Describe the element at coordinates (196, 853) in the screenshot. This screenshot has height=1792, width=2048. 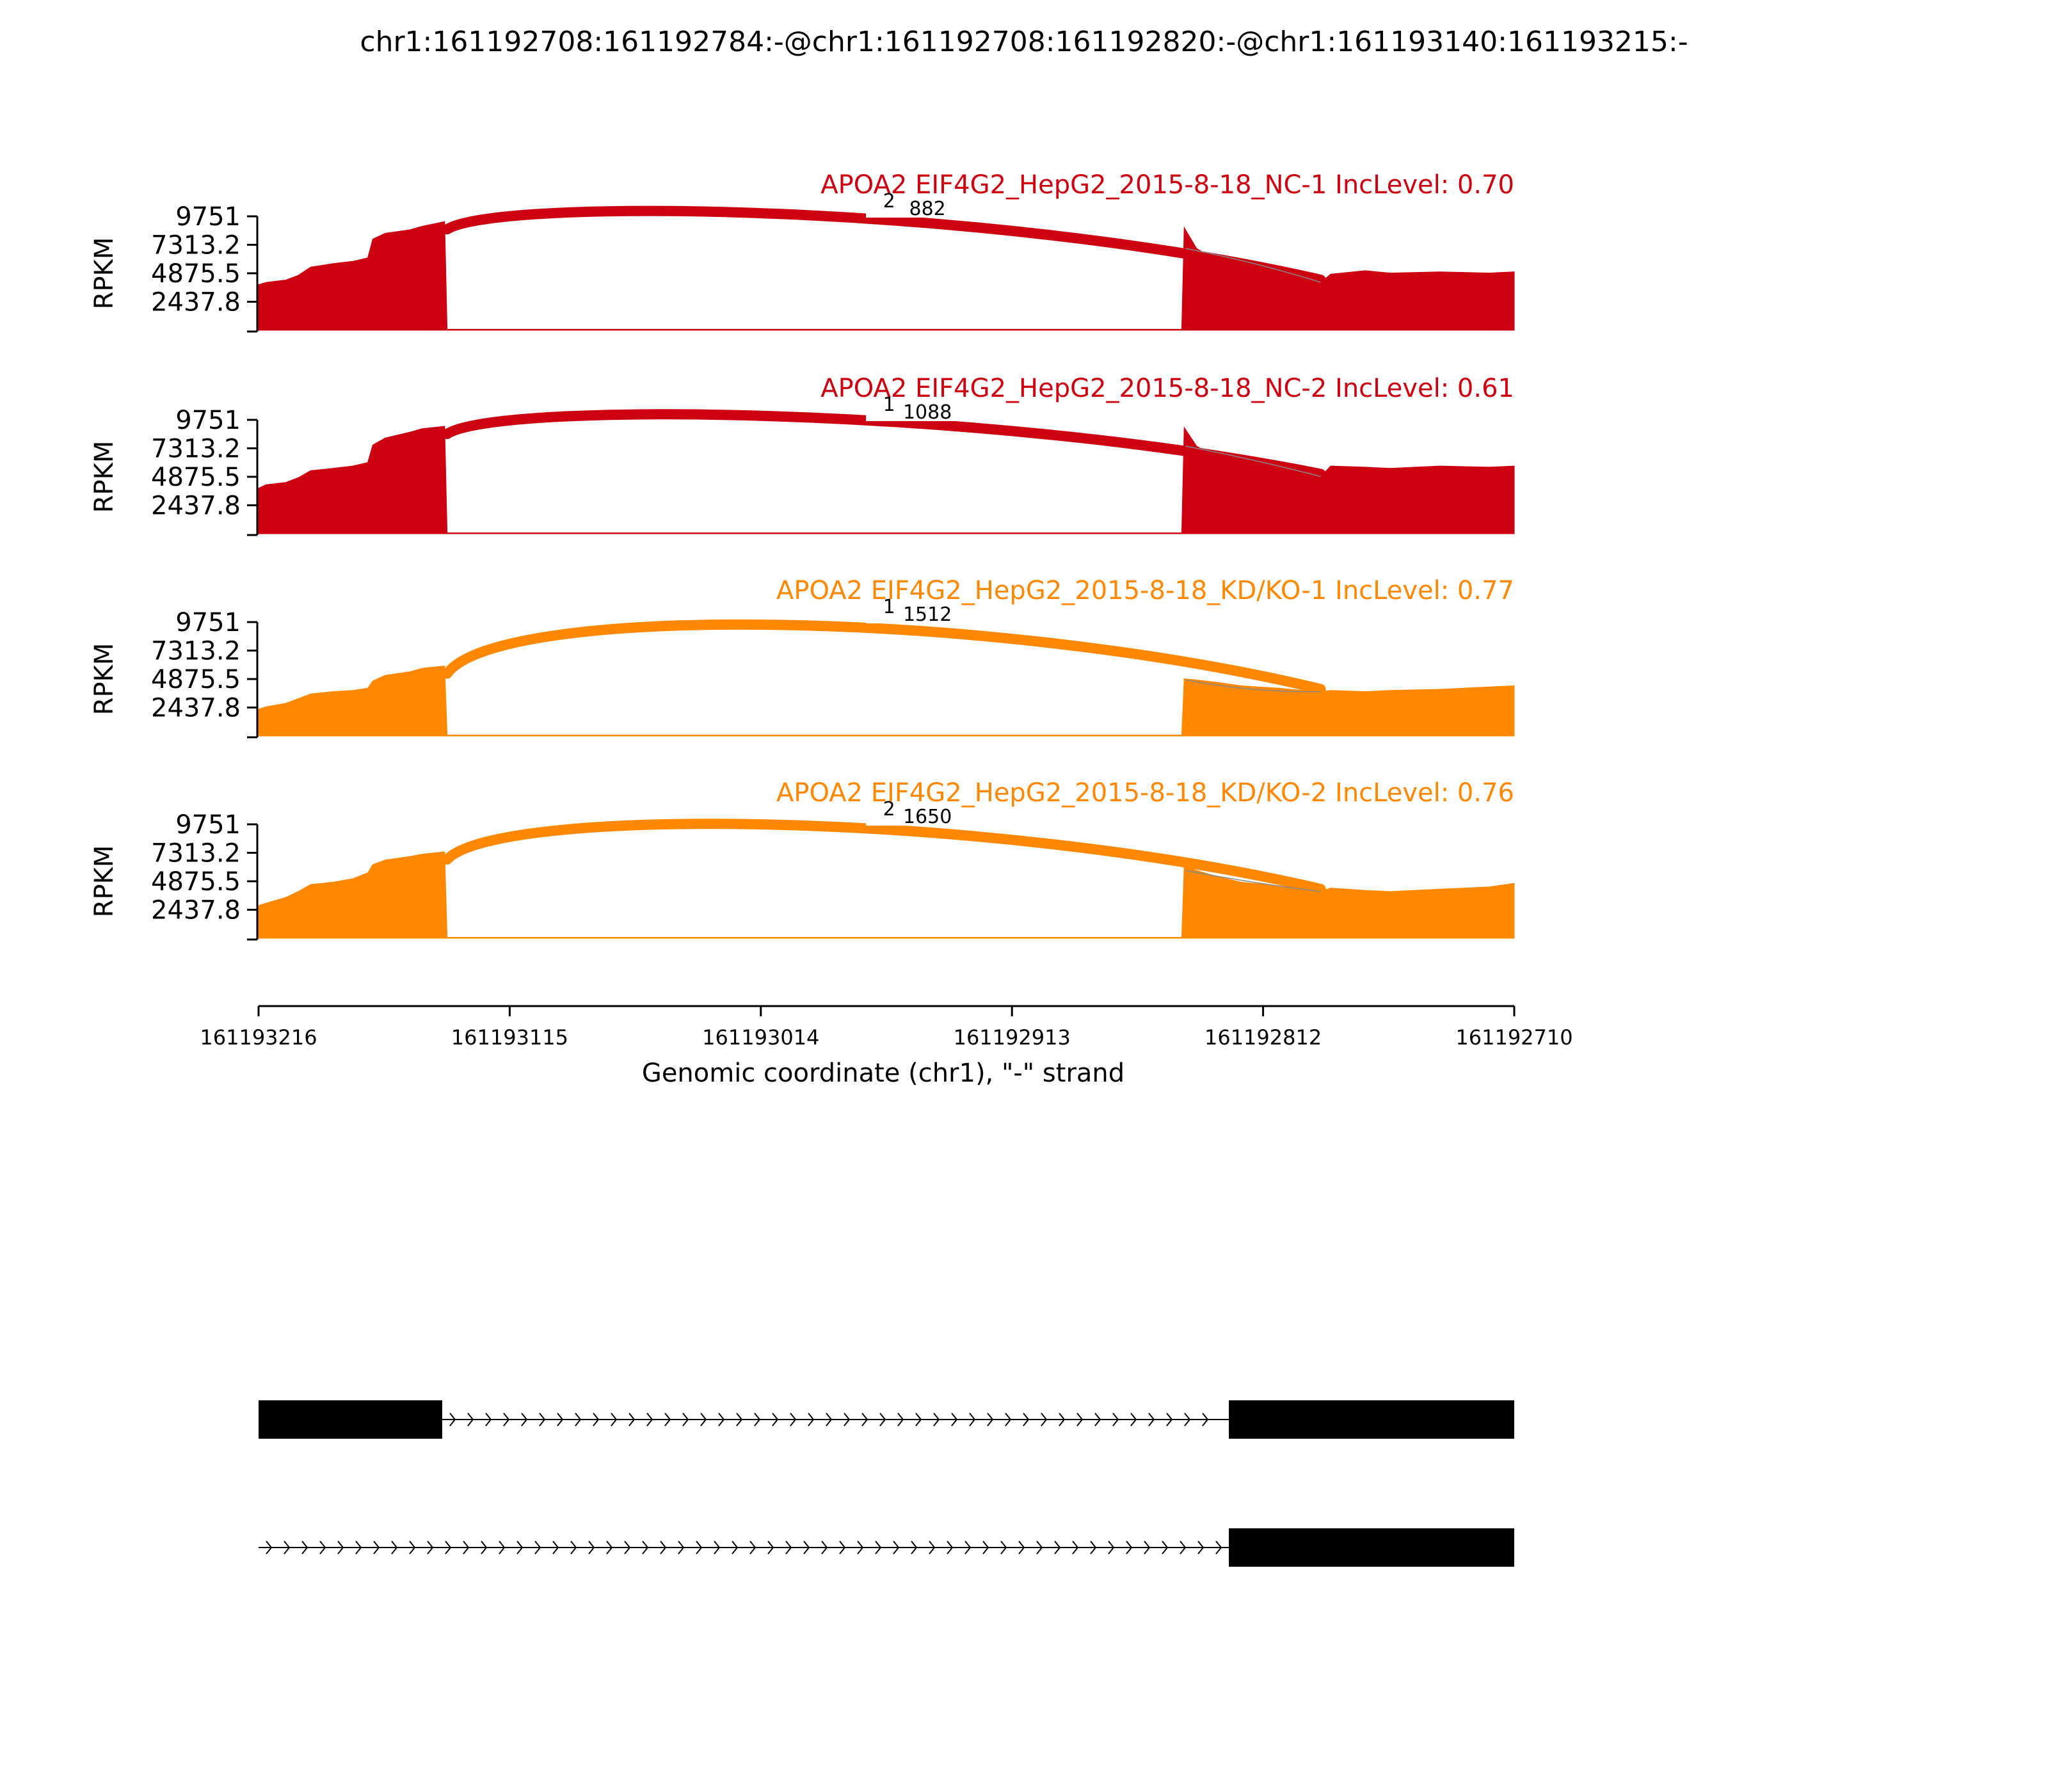
I see `y-tick-label: 7313.2` at that location.